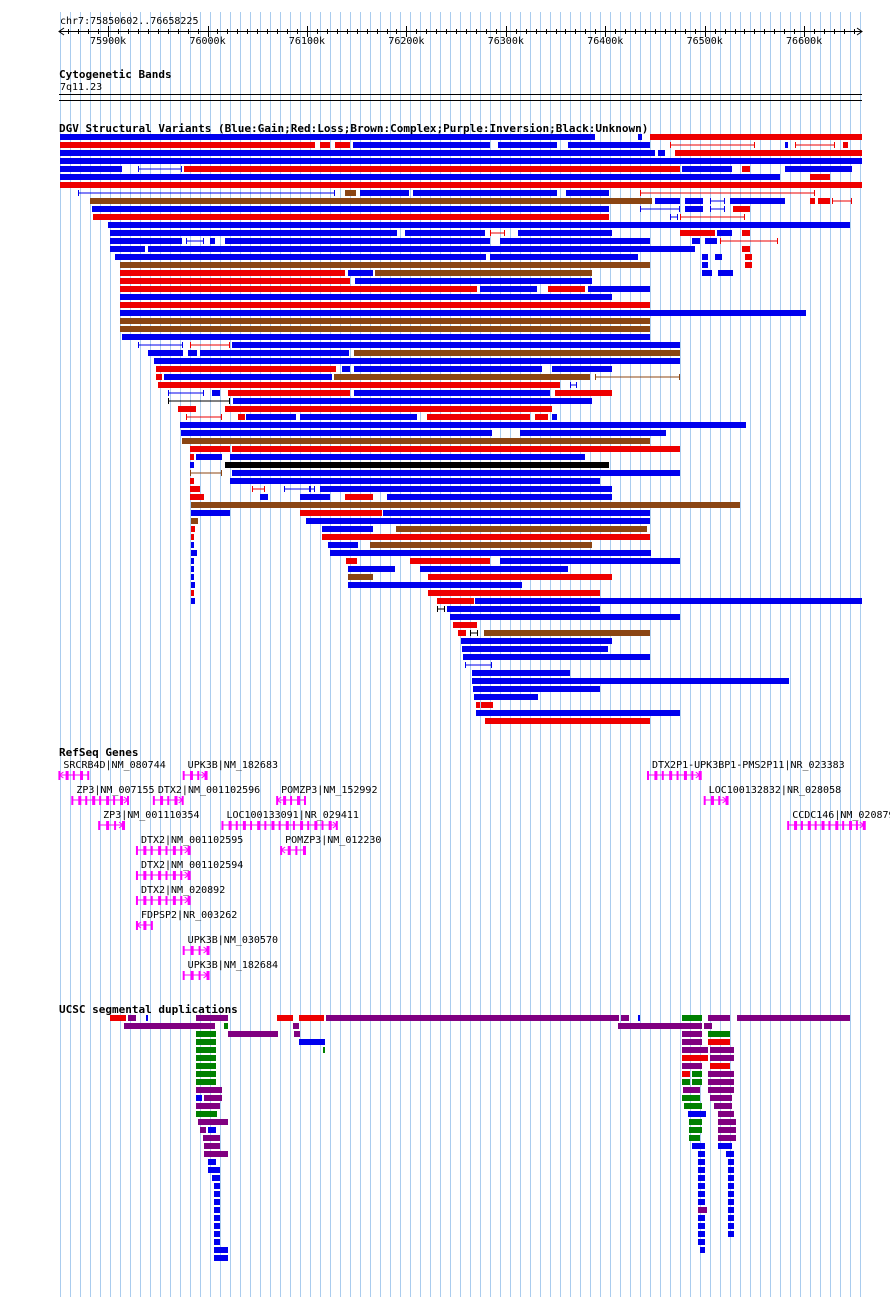 This screenshot has width=890, height=1297. Describe the element at coordinates (775, 790) in the screenshot. I see `gene-label: LOC100132832|NR_028058` at that location.